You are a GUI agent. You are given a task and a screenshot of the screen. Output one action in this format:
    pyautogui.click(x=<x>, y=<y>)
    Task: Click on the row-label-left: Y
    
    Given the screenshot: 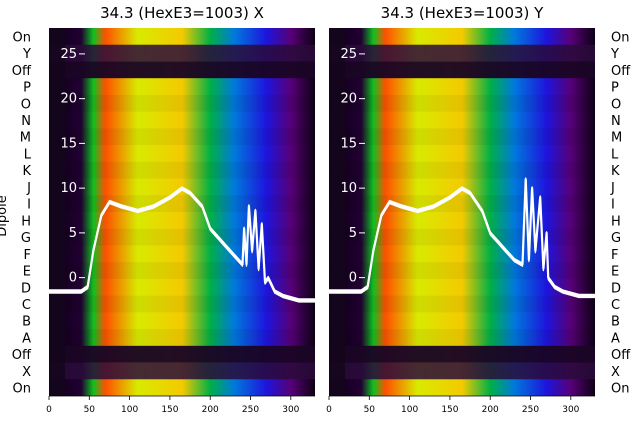 What is the action you would take?
    pyautogui.click(x=26, y=54)
    